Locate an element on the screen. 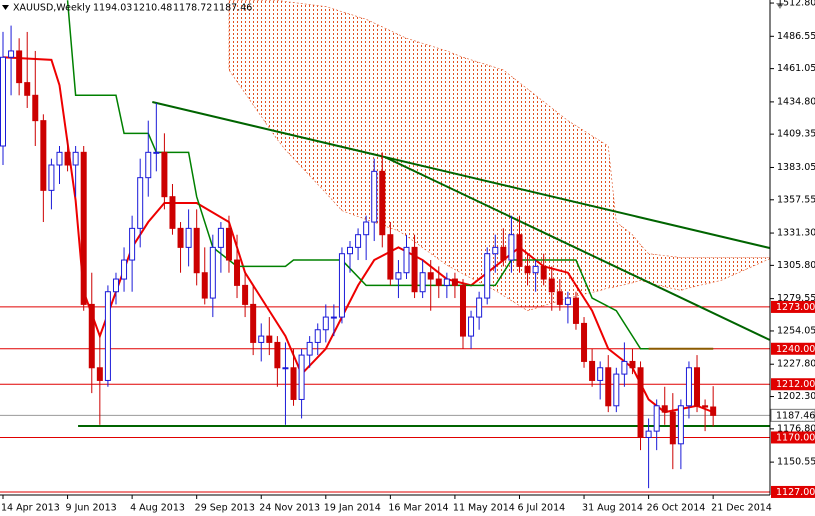 The width and height of the screenshot is (815, 516). x-tick-label: 19 Jan 2014 is located at coordinates (352, 508).